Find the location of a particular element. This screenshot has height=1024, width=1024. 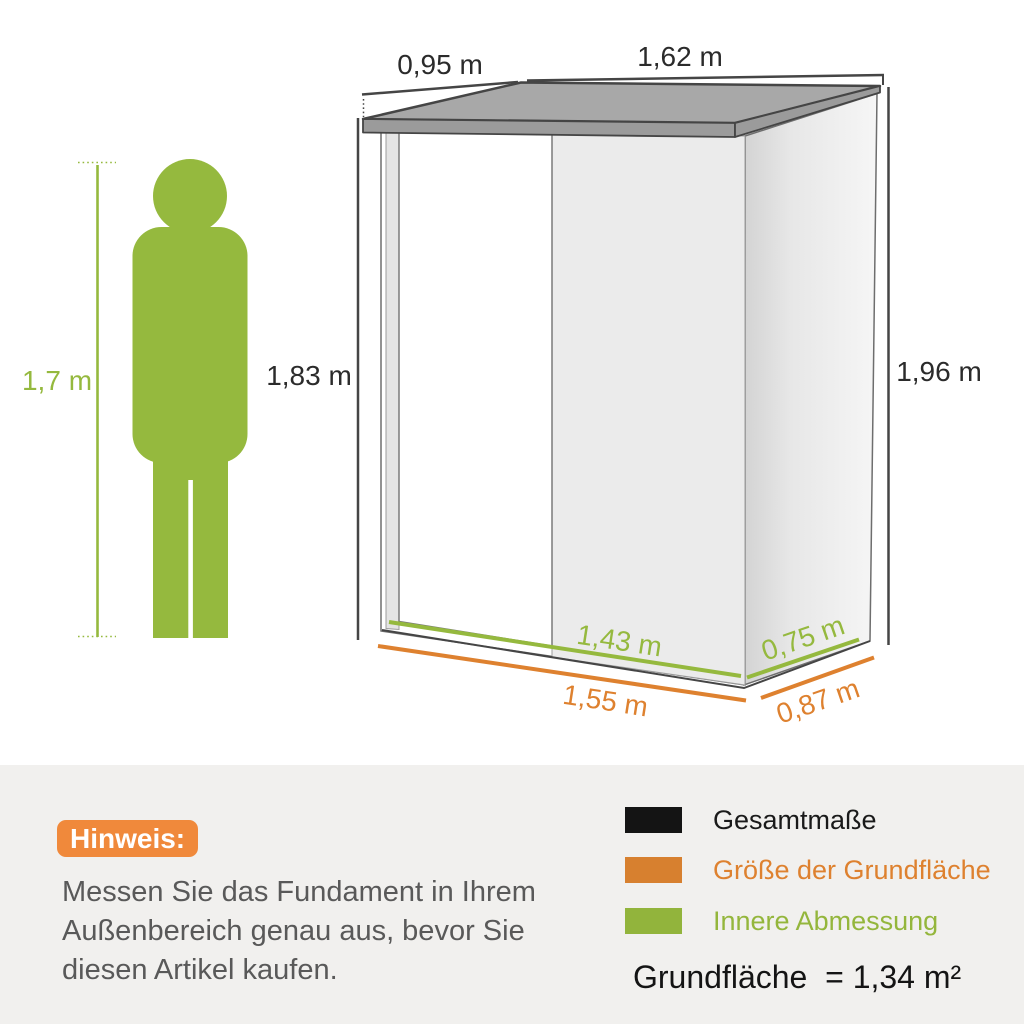

shed-base-outline is located at coordinates (626, 659).